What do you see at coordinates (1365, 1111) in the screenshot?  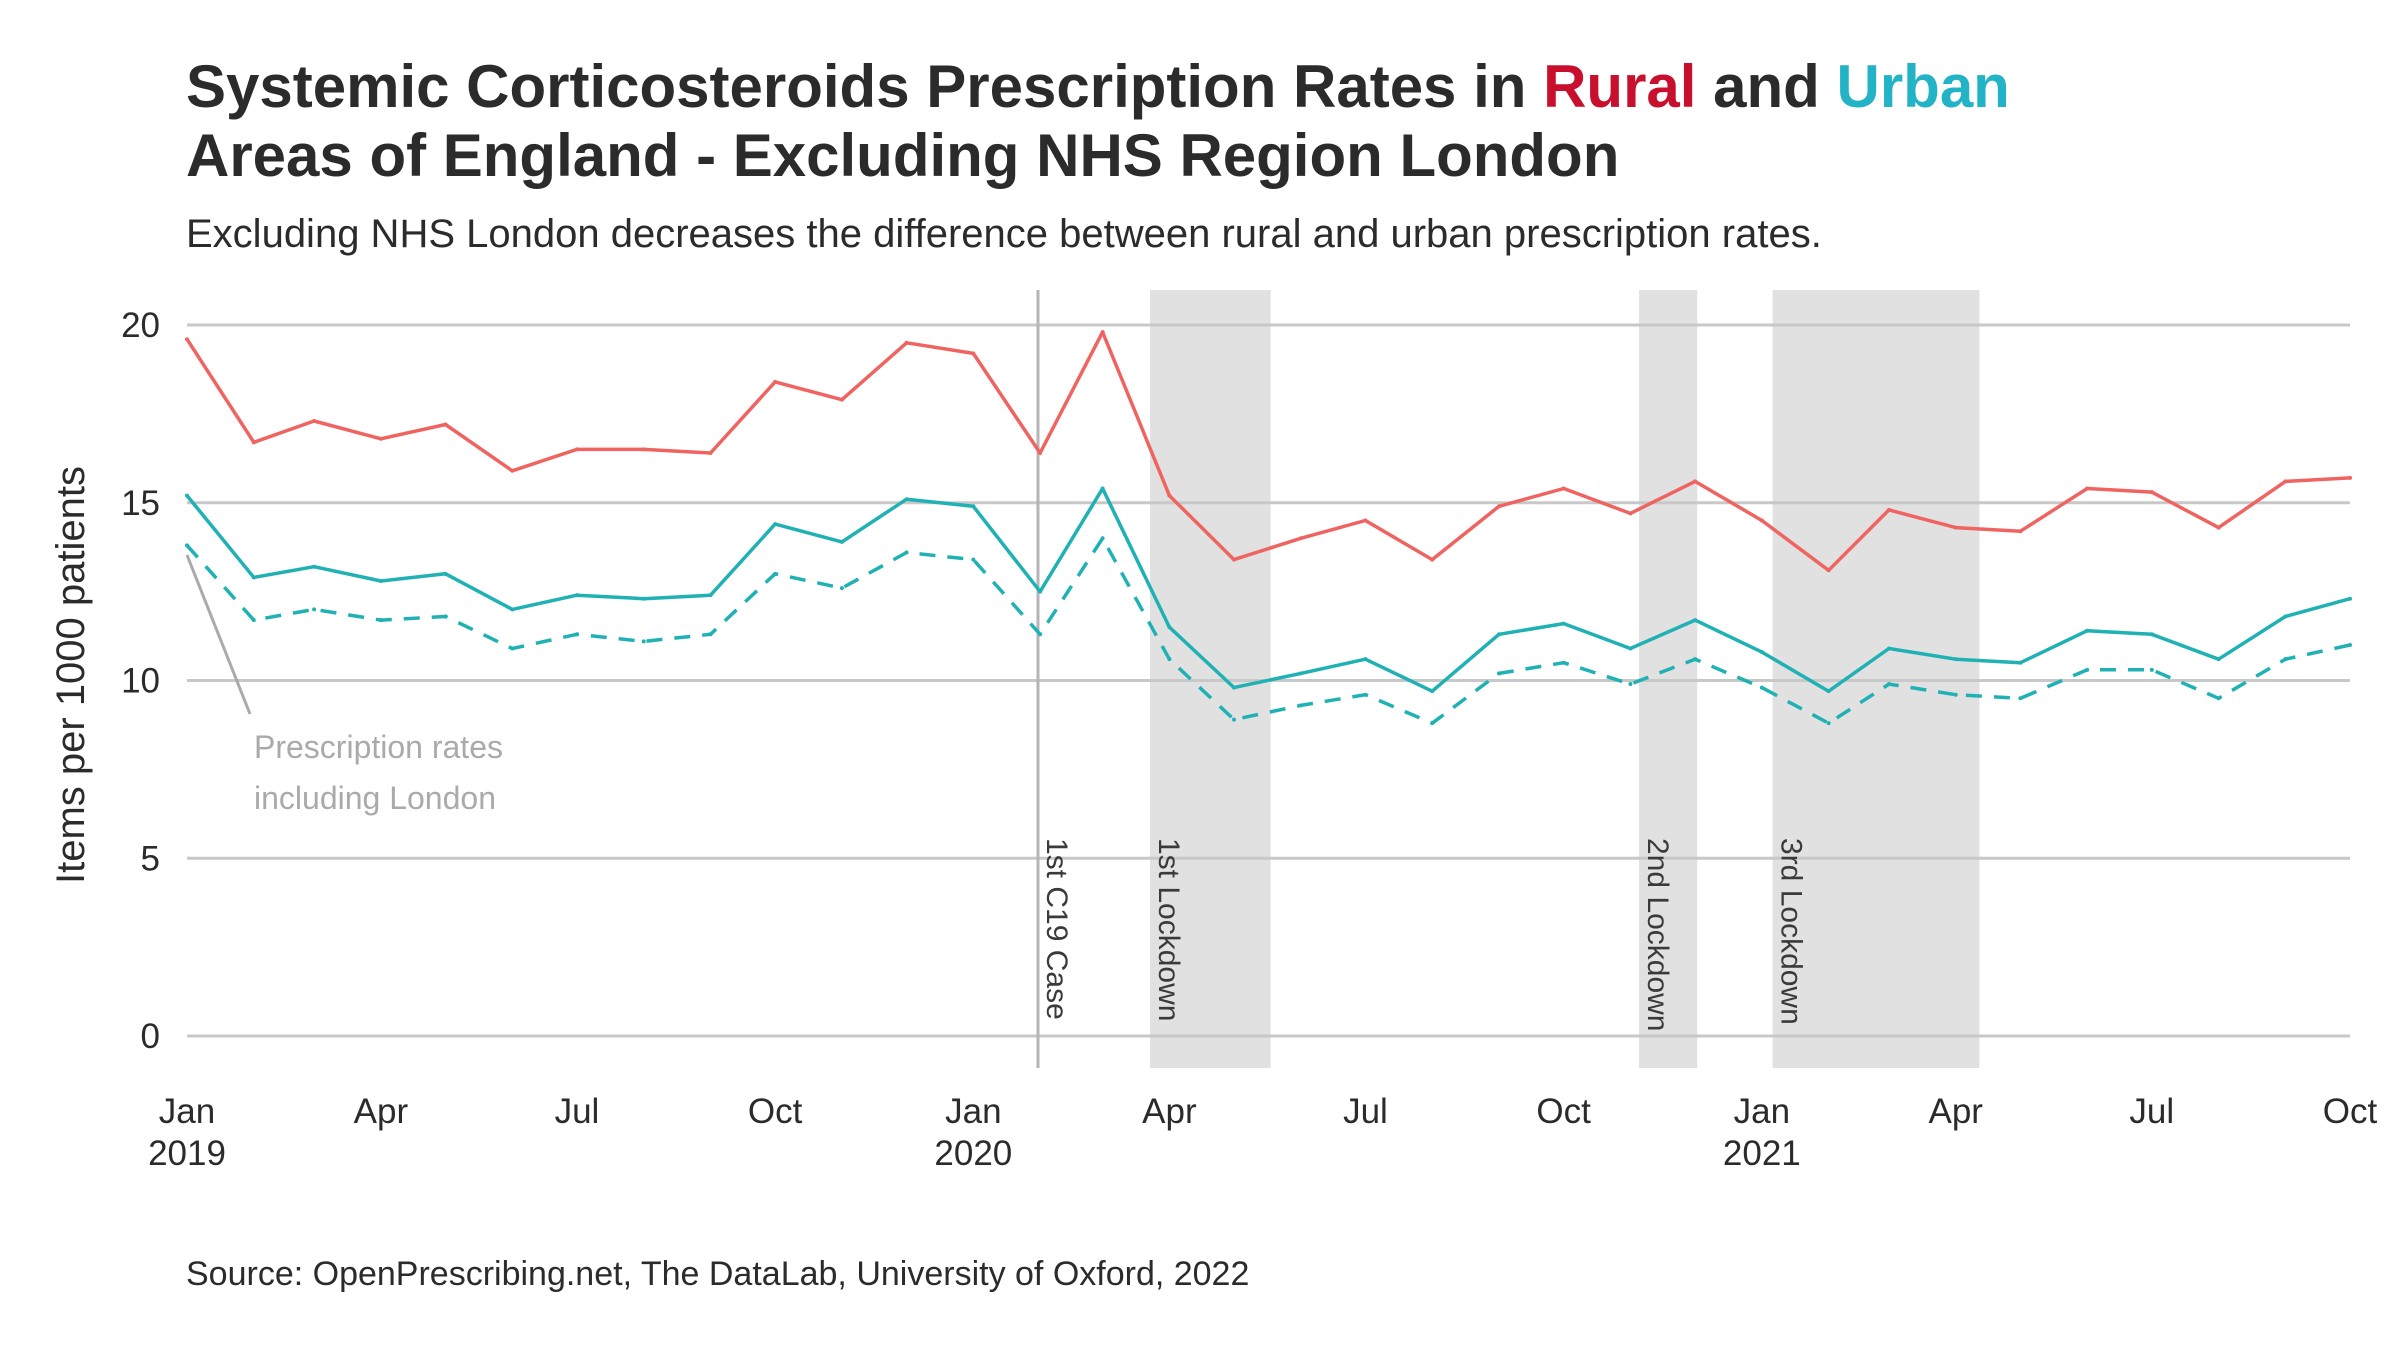 I see `x-tick-label-2020-07: Jul` at bounding box center [1365, 1111].